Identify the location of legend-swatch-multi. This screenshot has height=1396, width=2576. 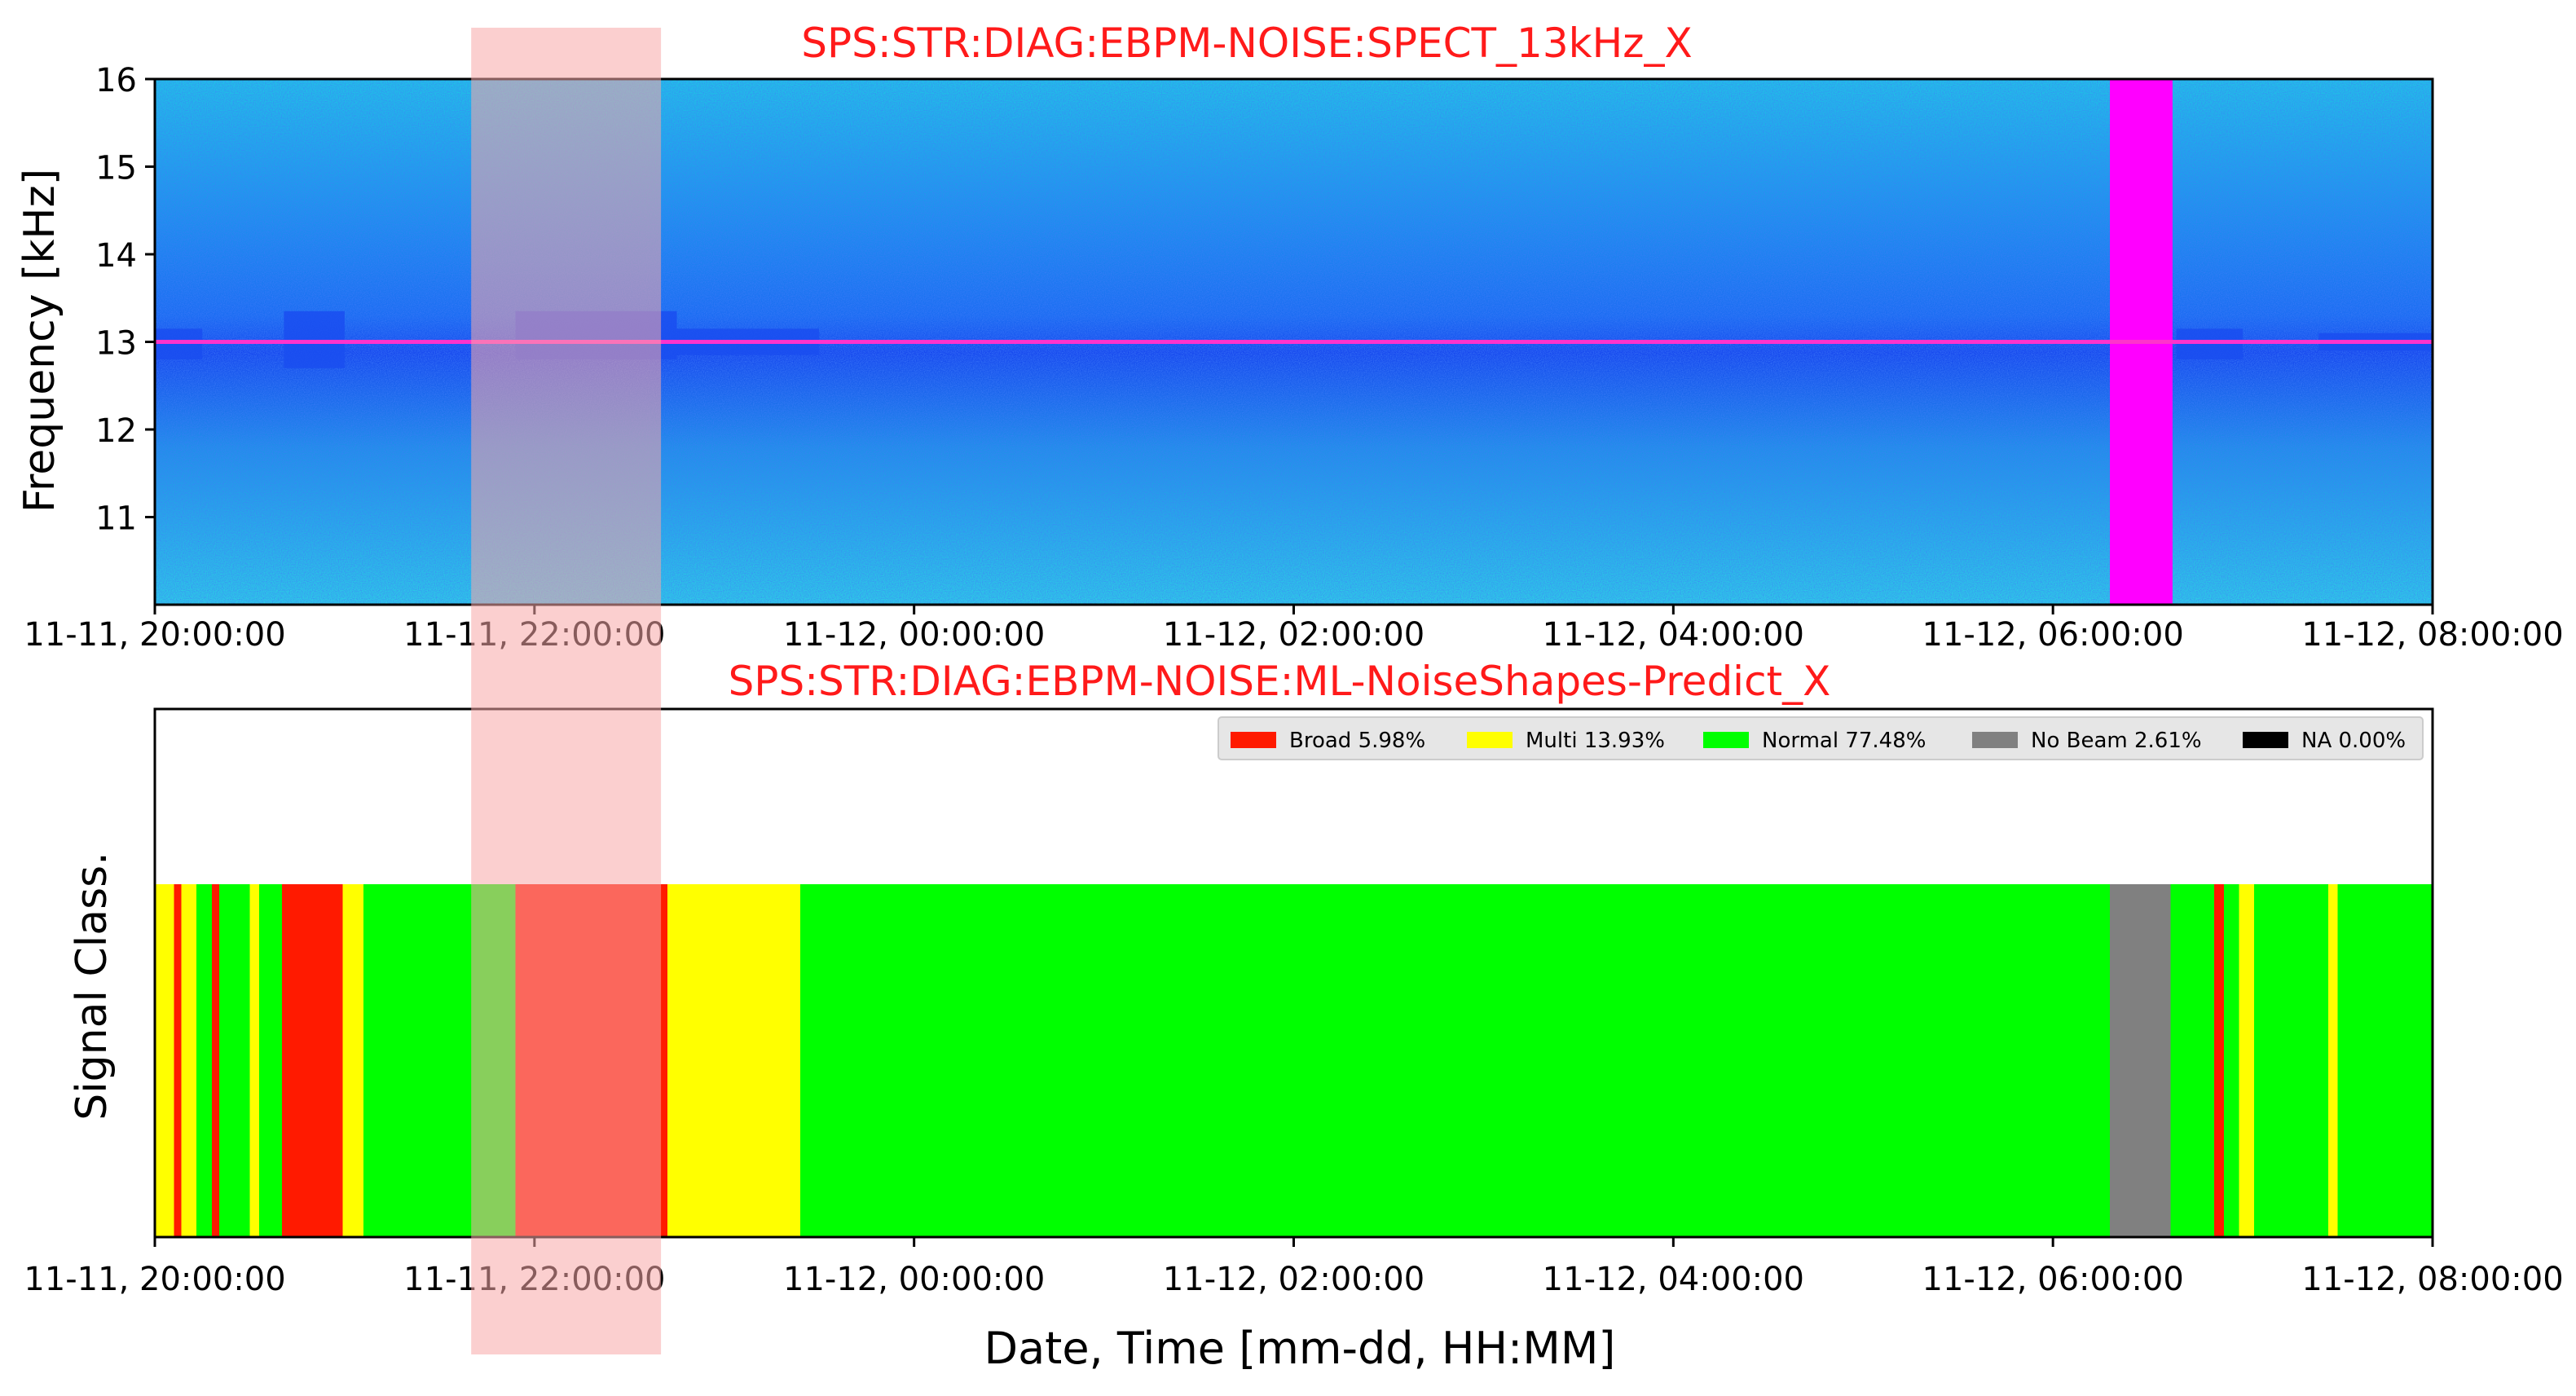
(1490, 740).